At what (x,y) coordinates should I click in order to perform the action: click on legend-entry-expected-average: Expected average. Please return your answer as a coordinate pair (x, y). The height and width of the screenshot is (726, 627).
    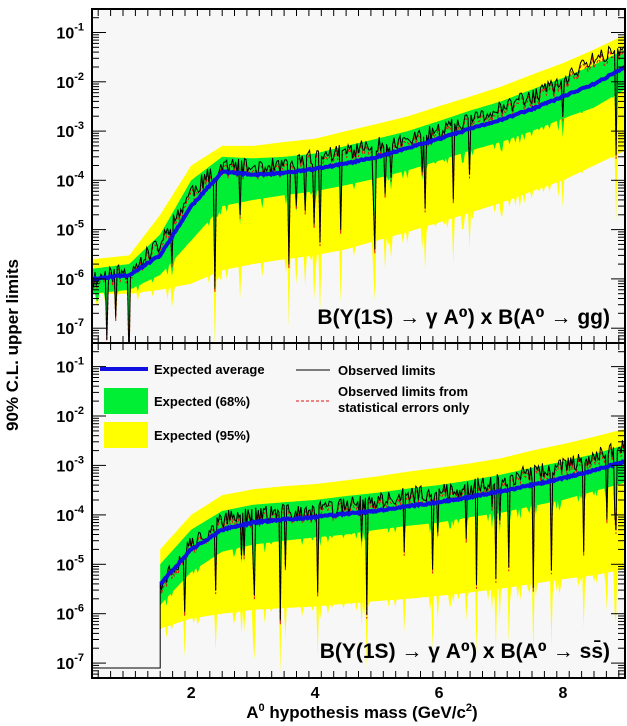
    Looking at the image, I should click on (182, 369).